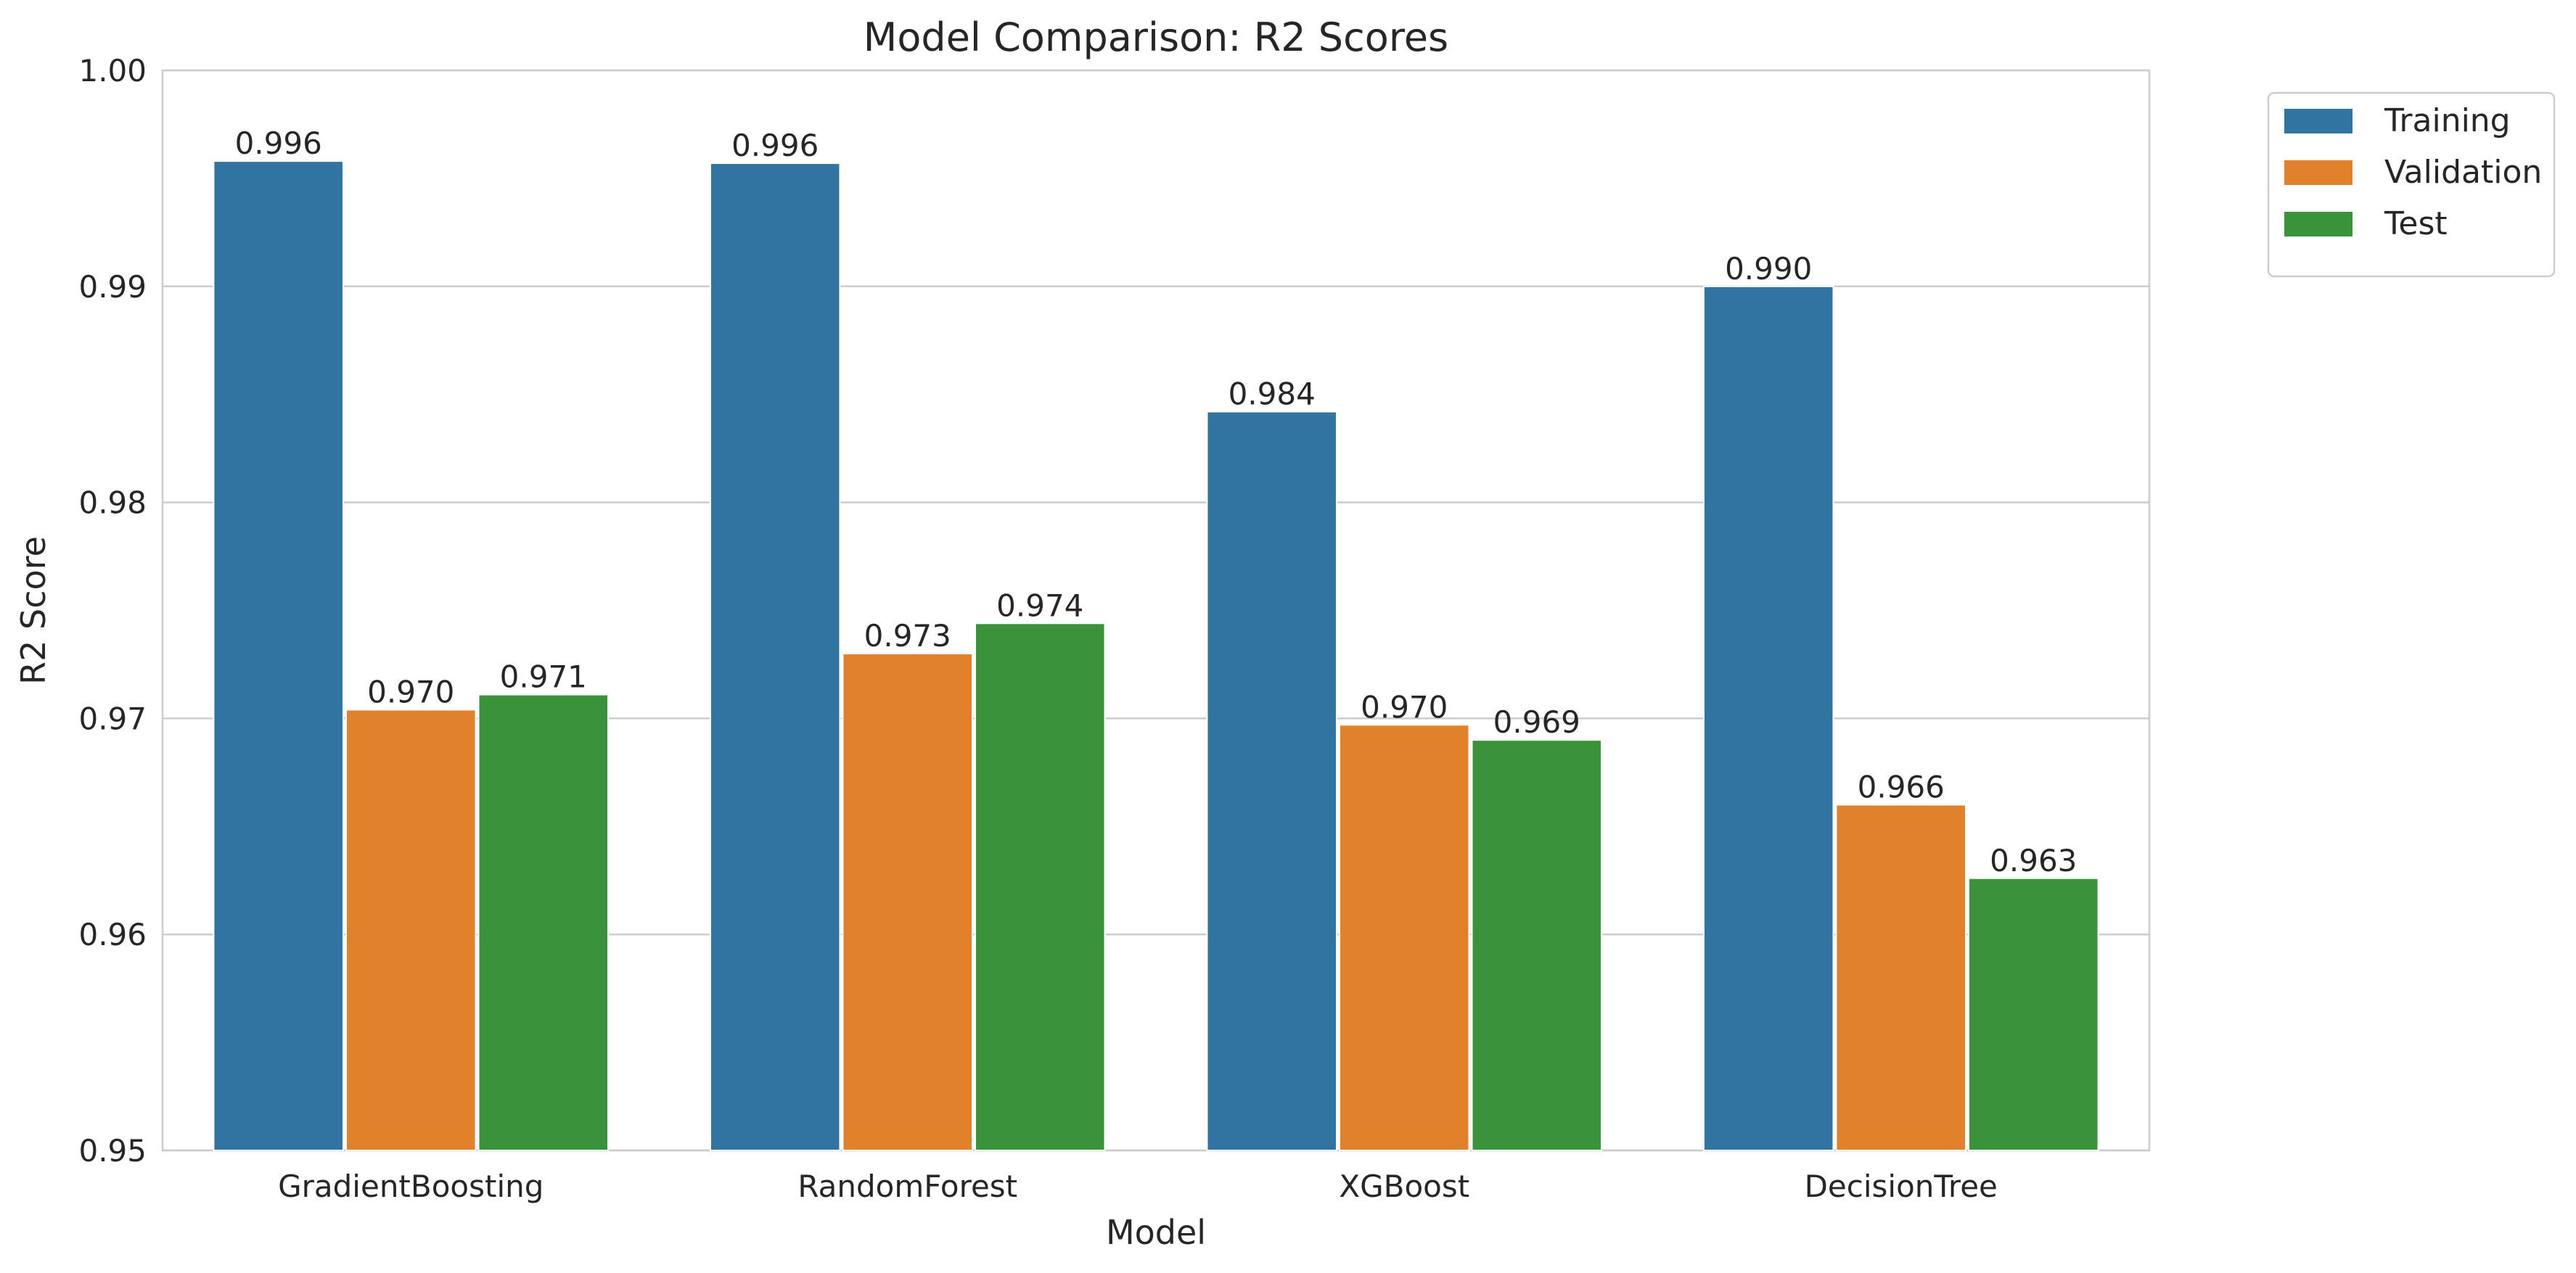 This screenshot has height=1273, width=2576. I want to click on x-axis-title: Model, so click(1156, 1232).